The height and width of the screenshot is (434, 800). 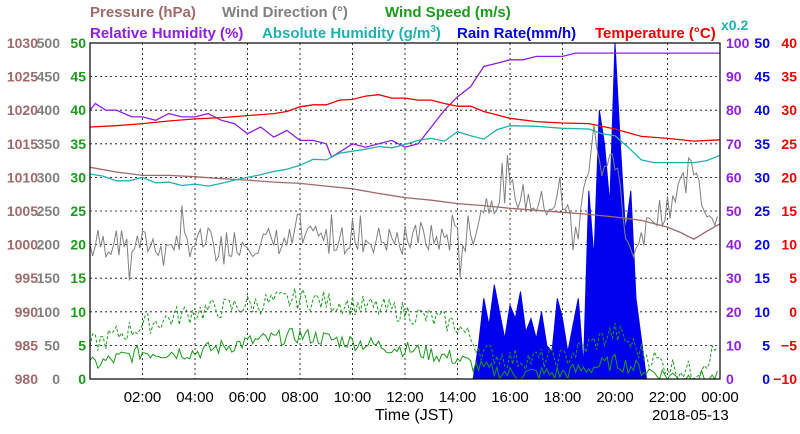 I want to click on temperature-tick-label: 35, so click(x=789, y=77).